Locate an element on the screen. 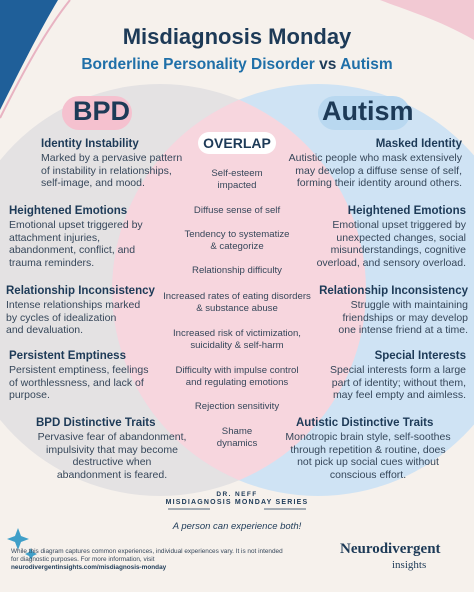  bpd-item-title: Persistent Emptiness is located at coordinates (67, 356).